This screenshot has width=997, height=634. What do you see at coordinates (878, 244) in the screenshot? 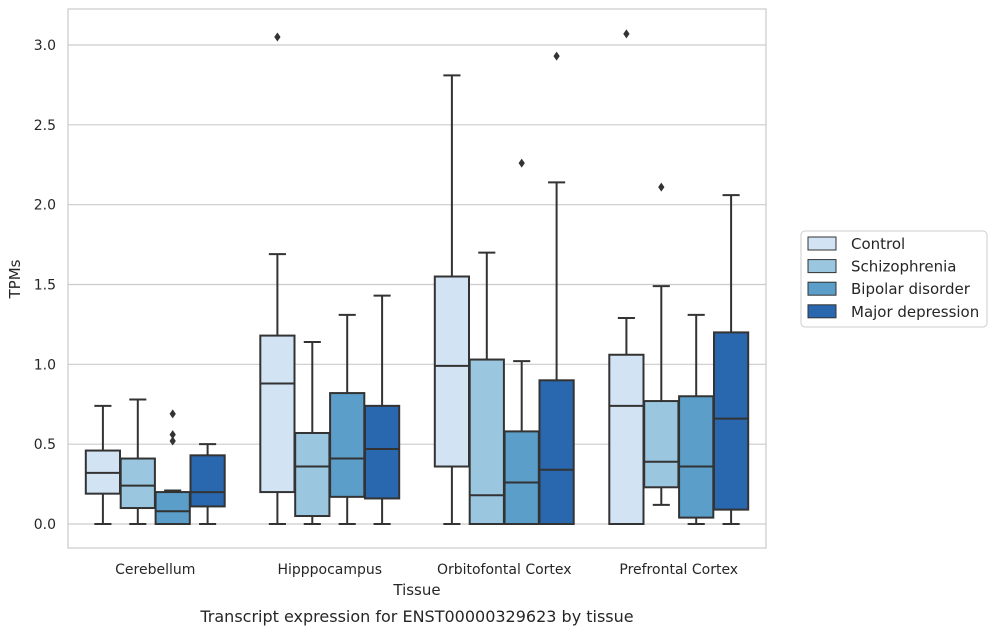
I see `legend-label: Control` at bounding box center [878, 244].